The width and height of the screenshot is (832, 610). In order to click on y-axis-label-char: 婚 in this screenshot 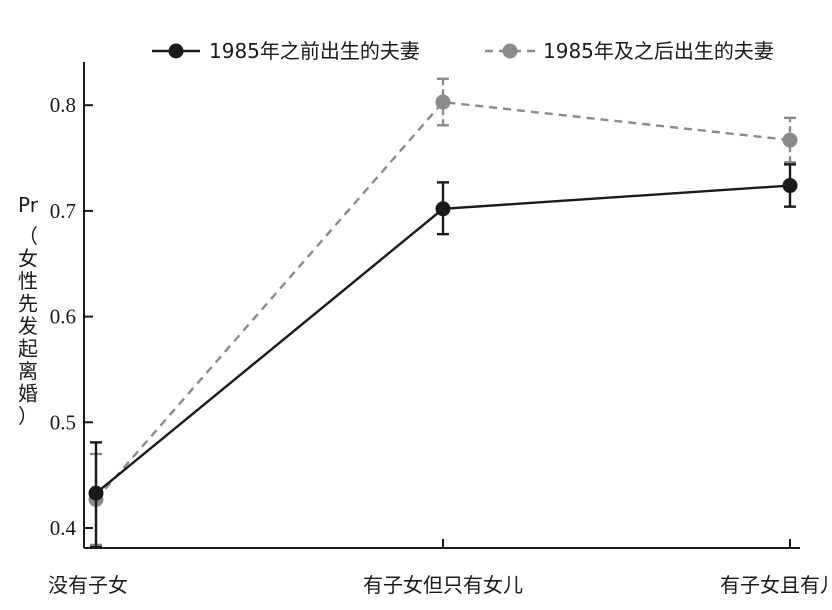, I will do `click(28, 394)`.